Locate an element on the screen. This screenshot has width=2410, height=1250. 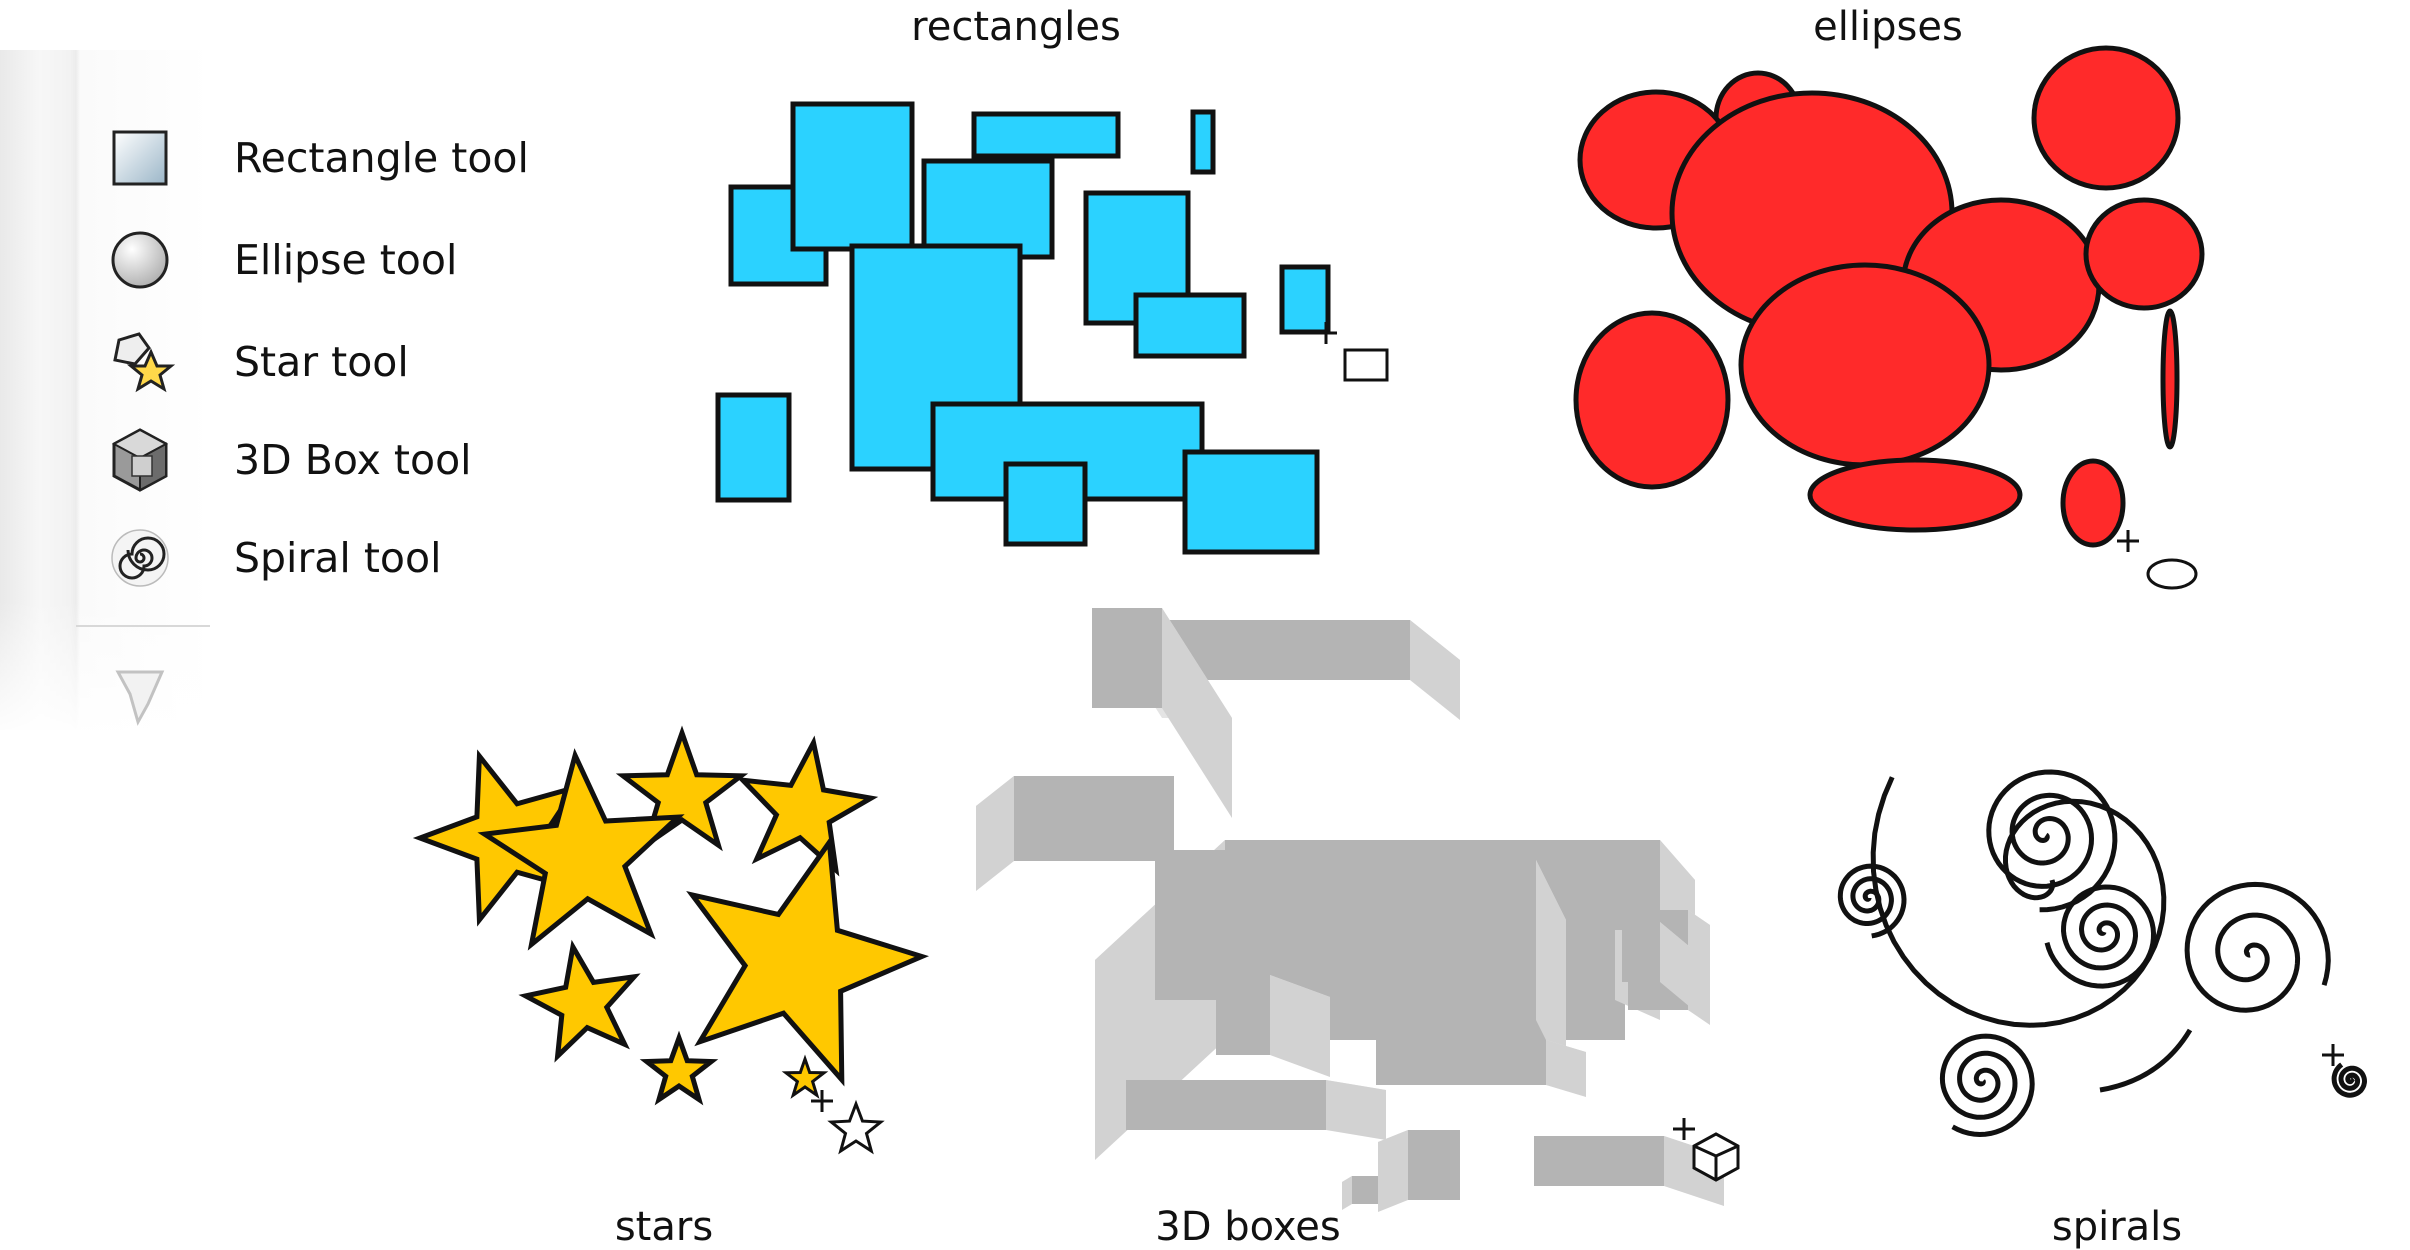
tool-spiral: Spiral tool is located at coordinates (270, 558).